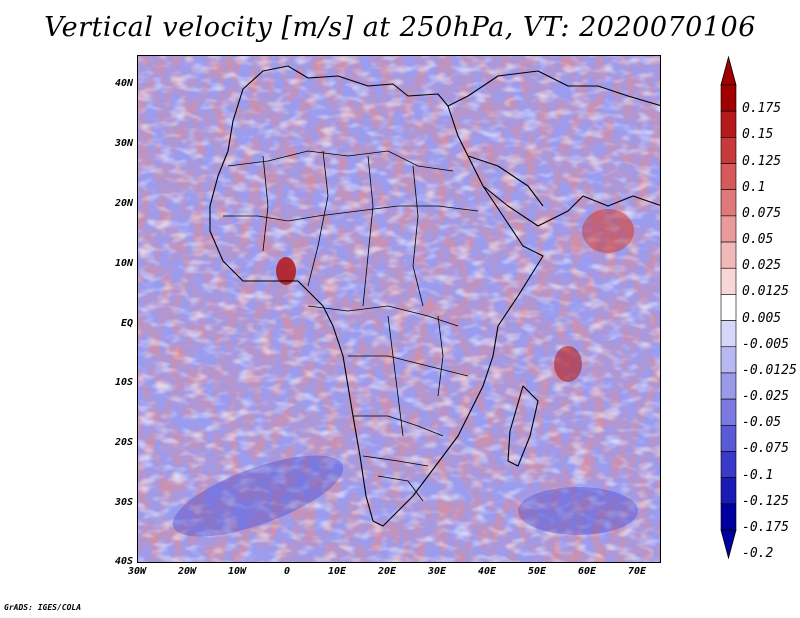 The height and width of the screenshot is (618, 800). Describe the element at coordinates (762, 161) in the screenshot. I see `colorbar-level-label: 0.125` at that location.